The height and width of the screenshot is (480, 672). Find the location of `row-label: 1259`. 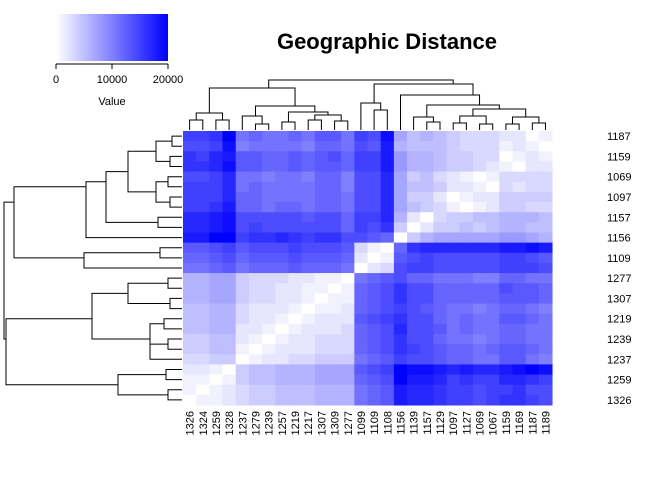

row-label: 1259 is located at coordinates (619, 381).